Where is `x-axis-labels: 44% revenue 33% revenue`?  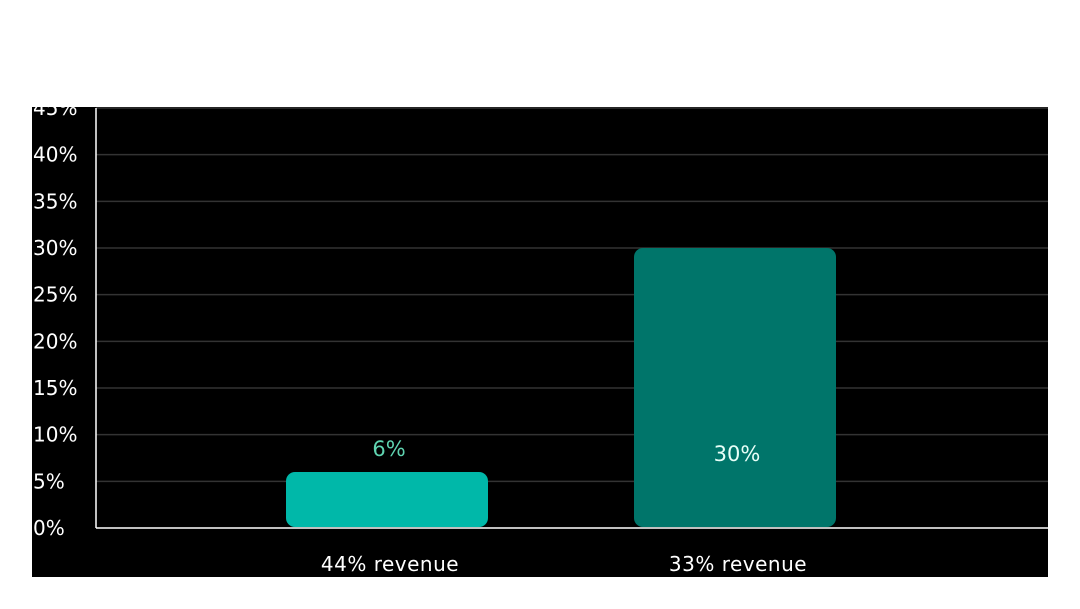
x-axis-labels: 44% revenue 33% revenue is located at coordinates (564, 564).